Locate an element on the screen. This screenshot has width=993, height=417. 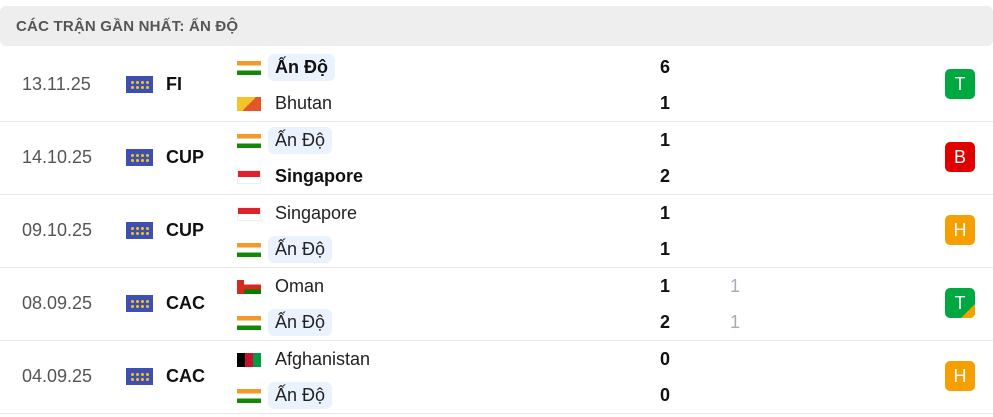
home-team: Ấn Độ 6 is located at coordinates (496, 67).